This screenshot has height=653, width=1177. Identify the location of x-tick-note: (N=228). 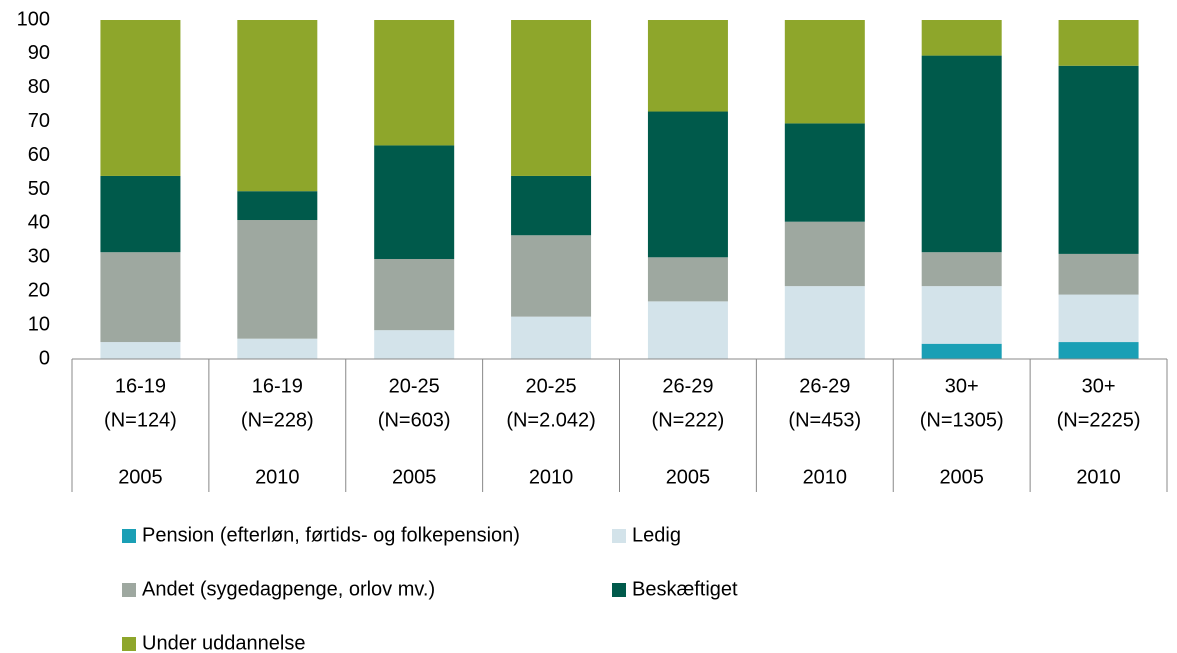
(277, 420).